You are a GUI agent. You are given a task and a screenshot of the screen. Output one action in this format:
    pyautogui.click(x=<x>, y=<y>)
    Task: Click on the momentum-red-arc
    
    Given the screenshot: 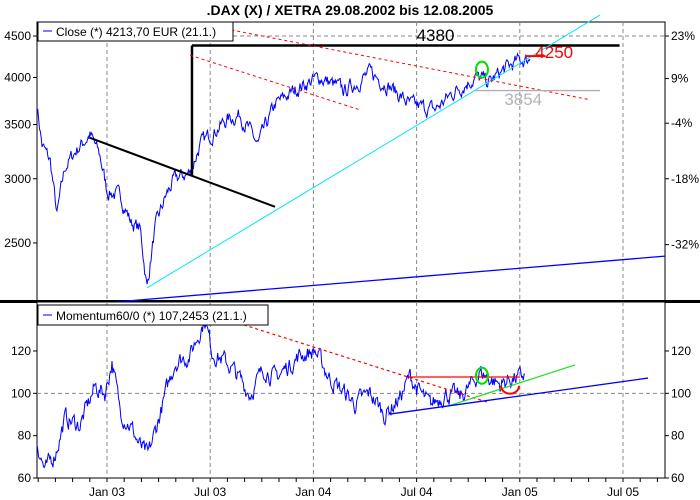 What is the action you would take?
    pyautogui.click(x=509, y=390)
    